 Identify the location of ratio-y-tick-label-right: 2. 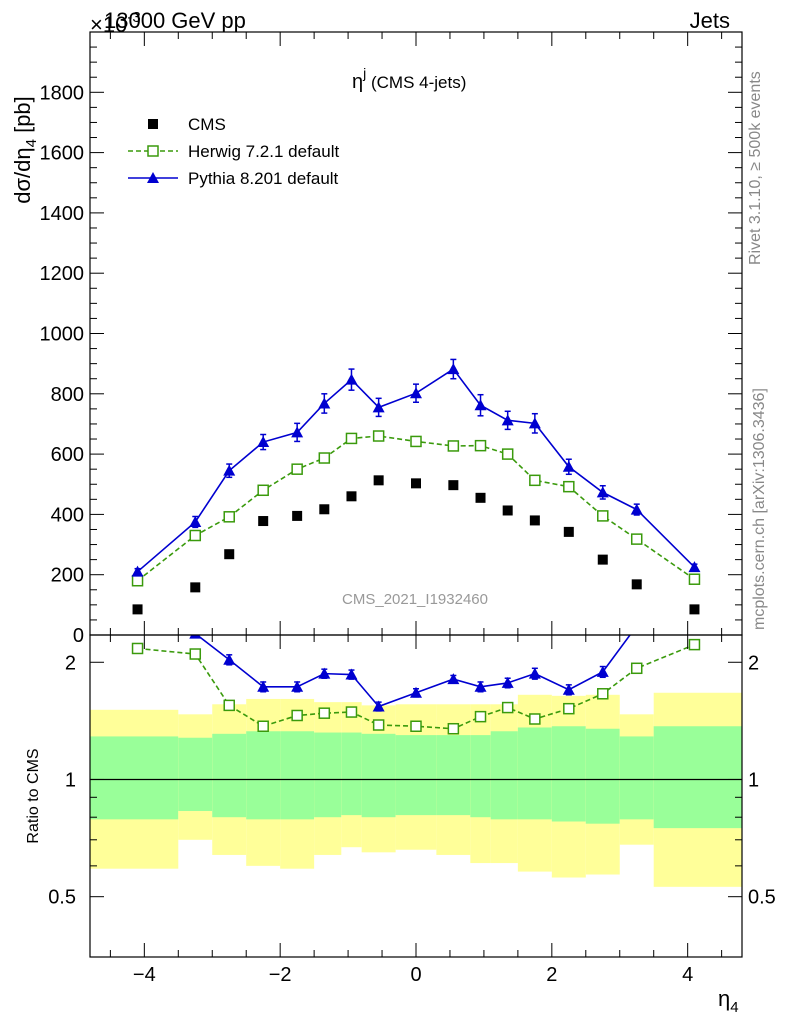
(753, 663).